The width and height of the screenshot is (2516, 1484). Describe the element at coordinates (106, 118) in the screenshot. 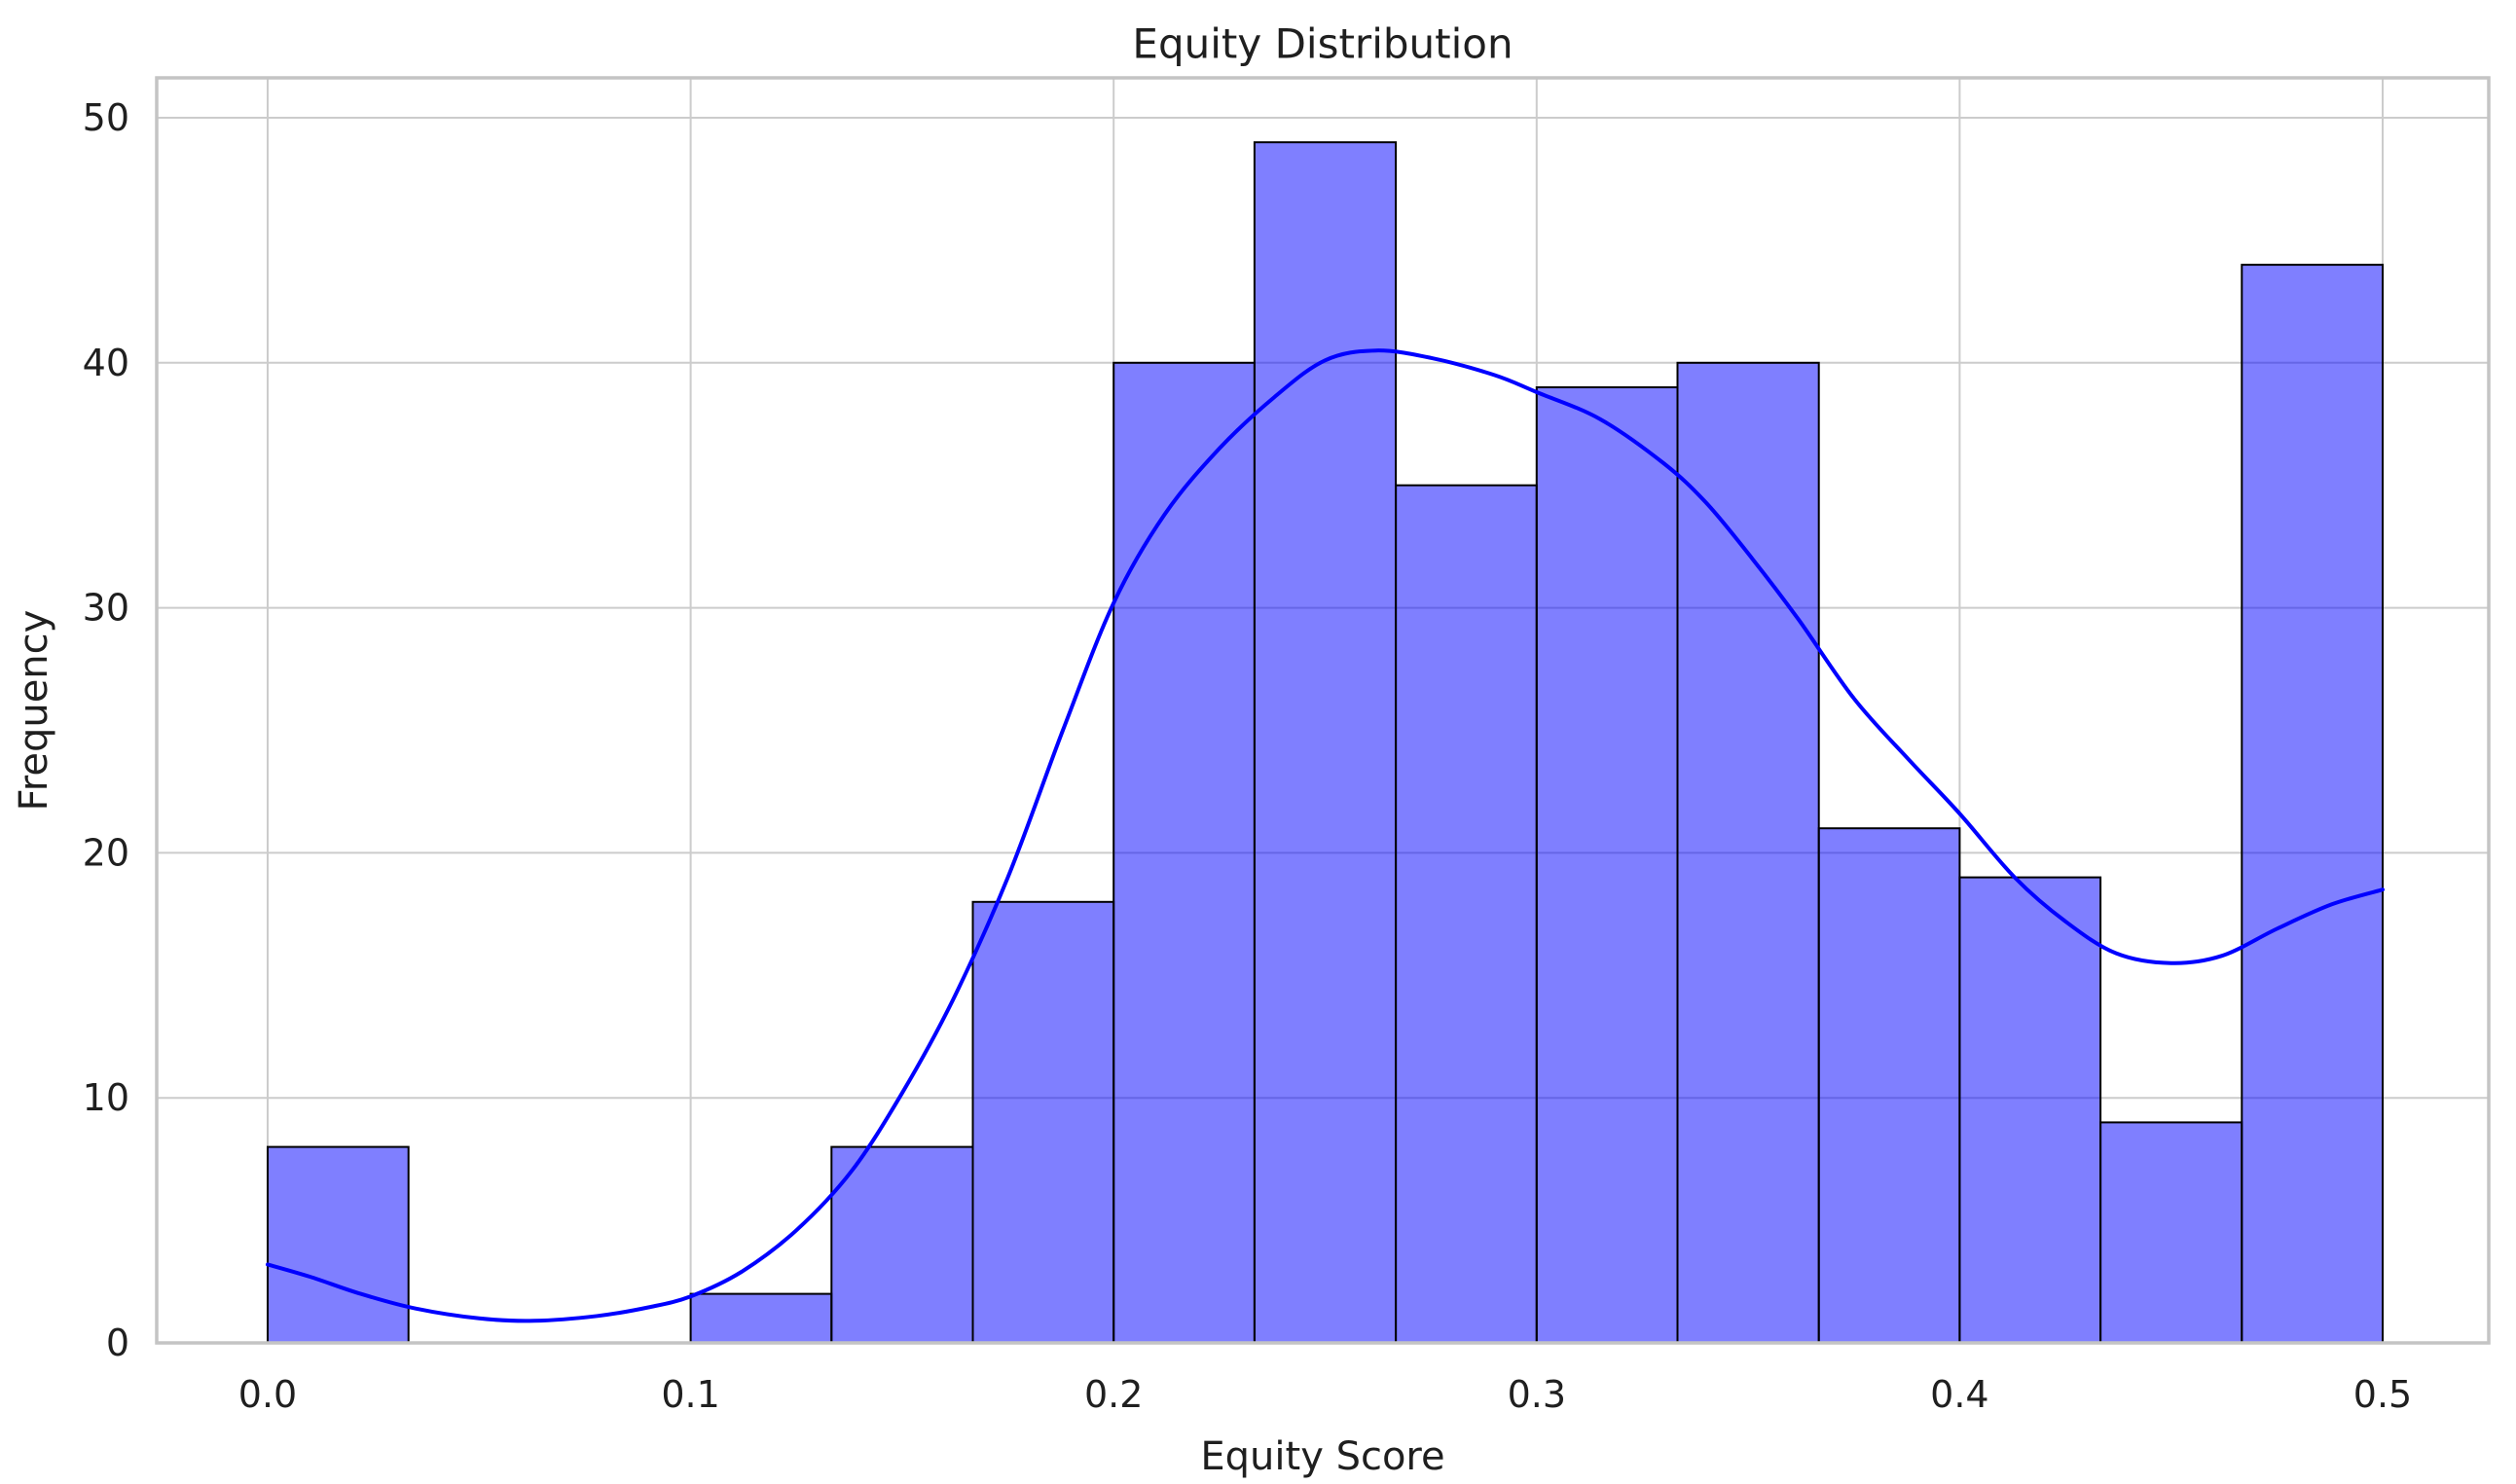

I see `y-tick-label: 50` at that location.